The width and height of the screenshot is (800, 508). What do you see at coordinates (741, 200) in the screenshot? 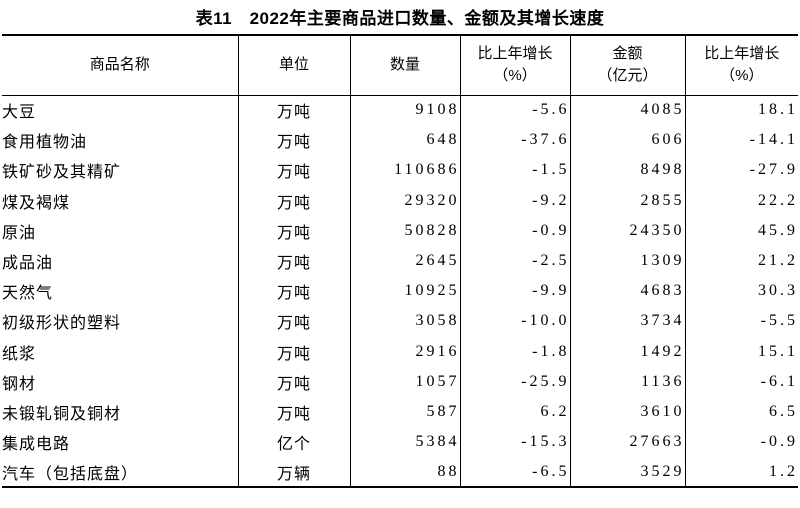
I see `amount-growth-cell: 22.2` at bounding box center [741, 200].